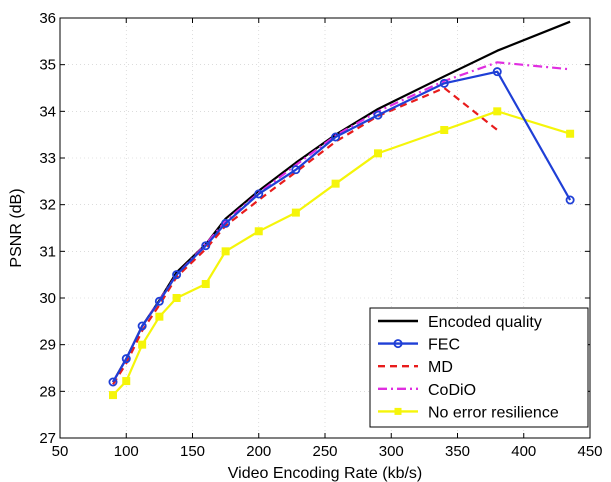 Image resolution: width=611 pixels, height=482 pixels. Describe the element at coordinates (457, 451) in the screenshot. I see `x-tick-label: 350` at that location.